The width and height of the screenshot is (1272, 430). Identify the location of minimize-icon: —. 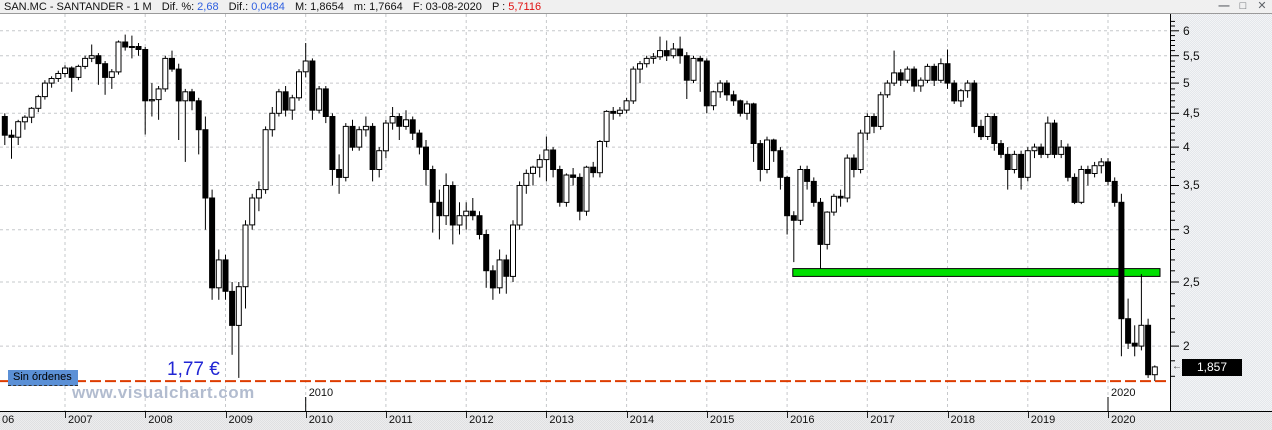
(1224, 6).